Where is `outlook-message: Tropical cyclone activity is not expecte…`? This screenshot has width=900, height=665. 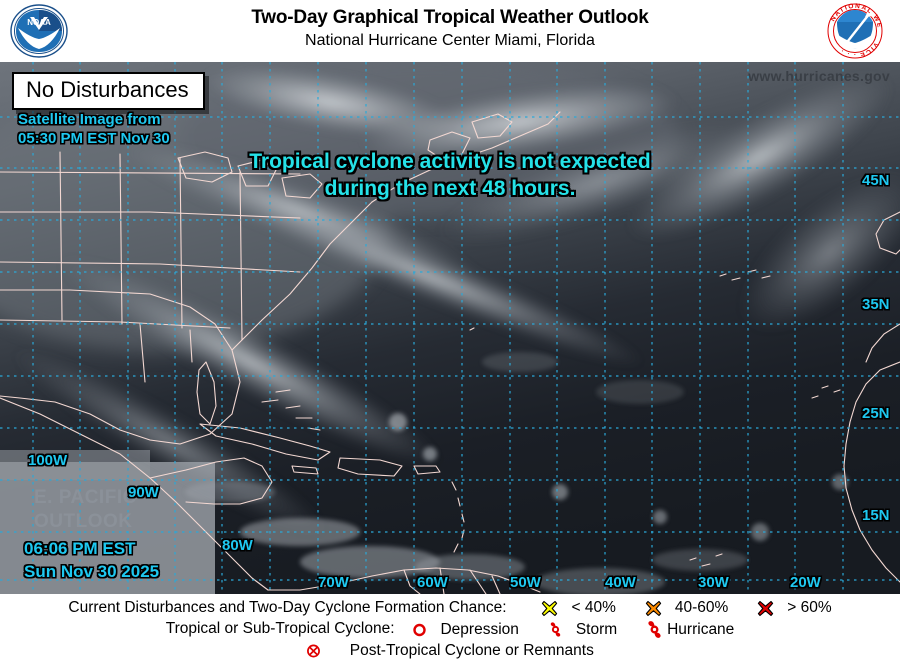
outlook-message: Tropical cyclone activity is not expecte… is located at coordinates (450, 175).